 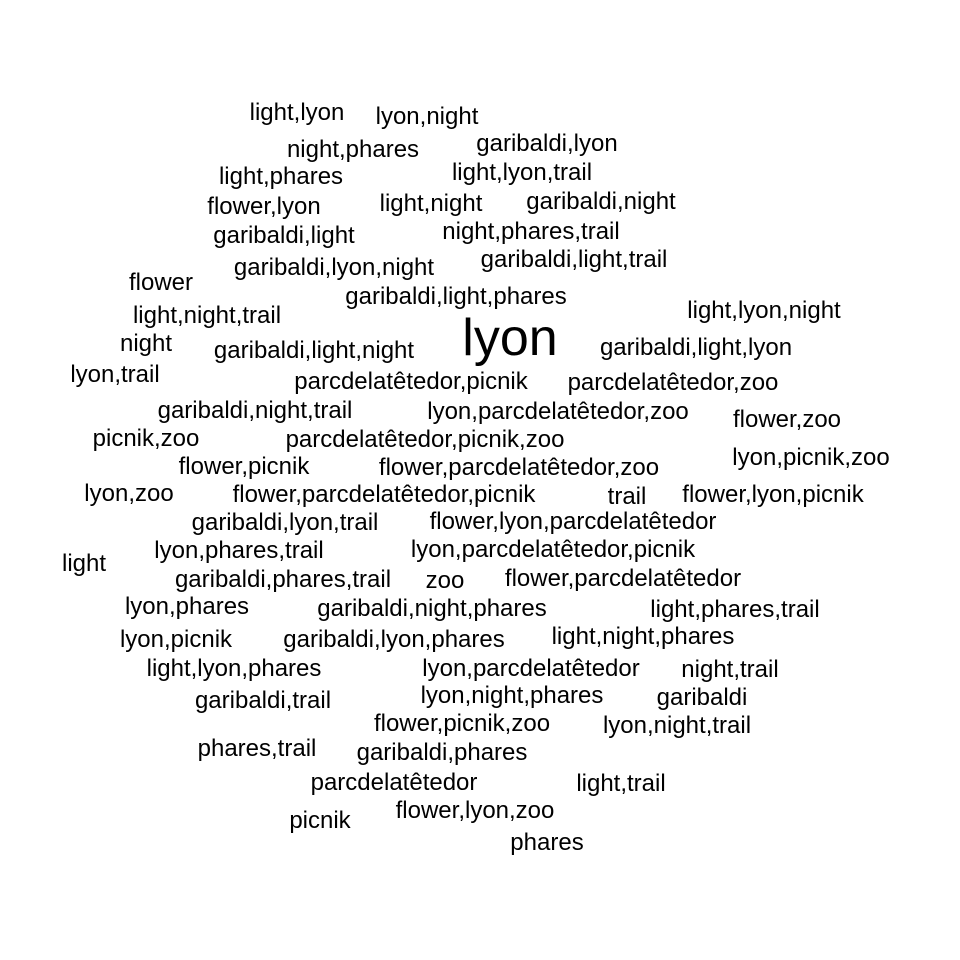 I want to click on word-light-phares: light,phares, so click(x=281, y=176).